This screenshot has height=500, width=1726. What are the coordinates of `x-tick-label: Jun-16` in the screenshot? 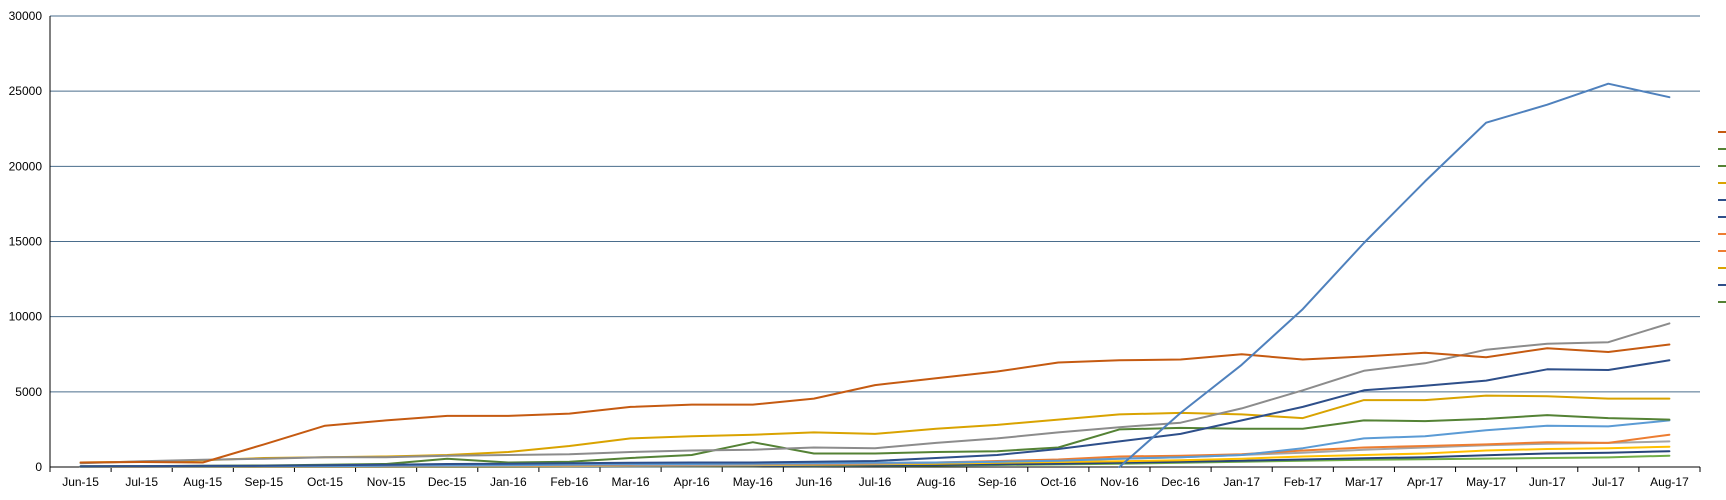 It's located at (814, 482).